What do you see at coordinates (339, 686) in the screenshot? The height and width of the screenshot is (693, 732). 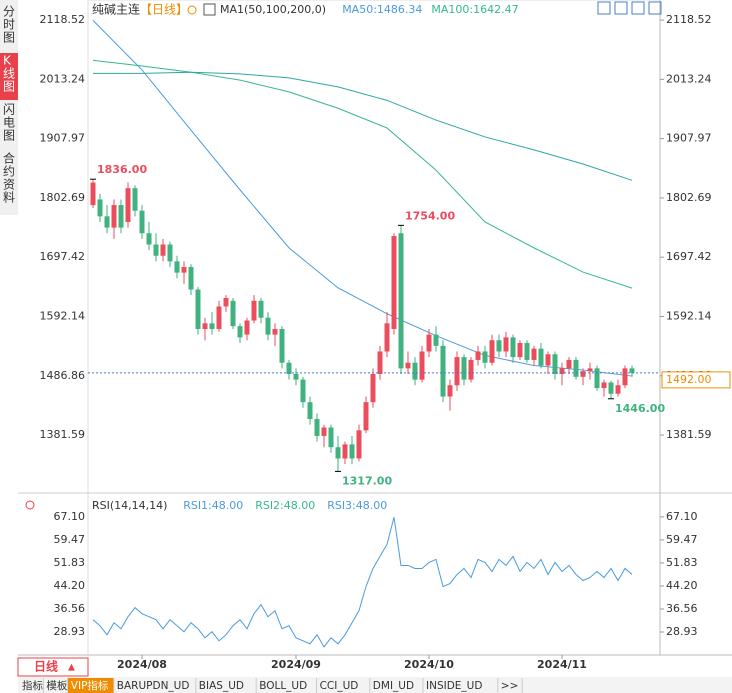 I see `tab: CCI_UD` at bounding box center [339, 686].